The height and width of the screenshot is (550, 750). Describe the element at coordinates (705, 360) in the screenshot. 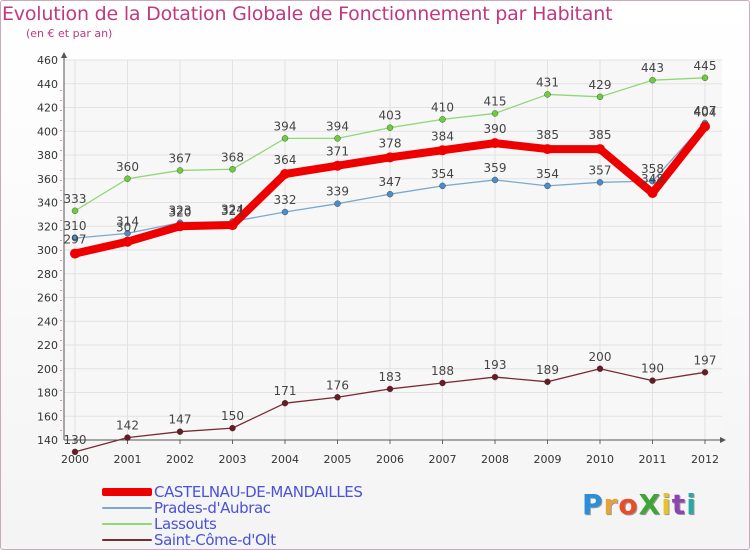

I see `data-label: 197` at that location.